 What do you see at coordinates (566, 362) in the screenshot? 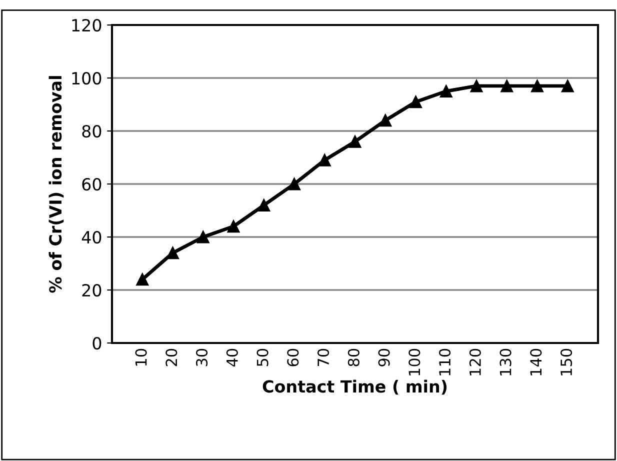
I see `x-tick-label: 150` at bounding box center [566, 362].